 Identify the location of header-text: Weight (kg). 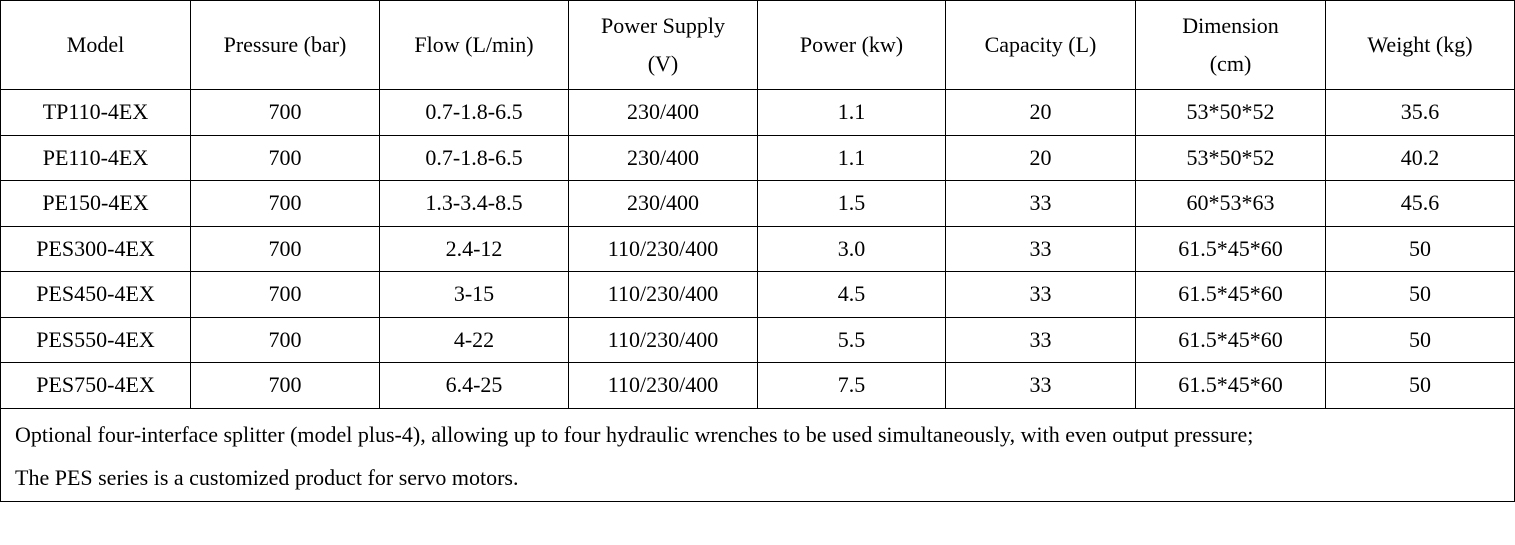
(1420, 44).